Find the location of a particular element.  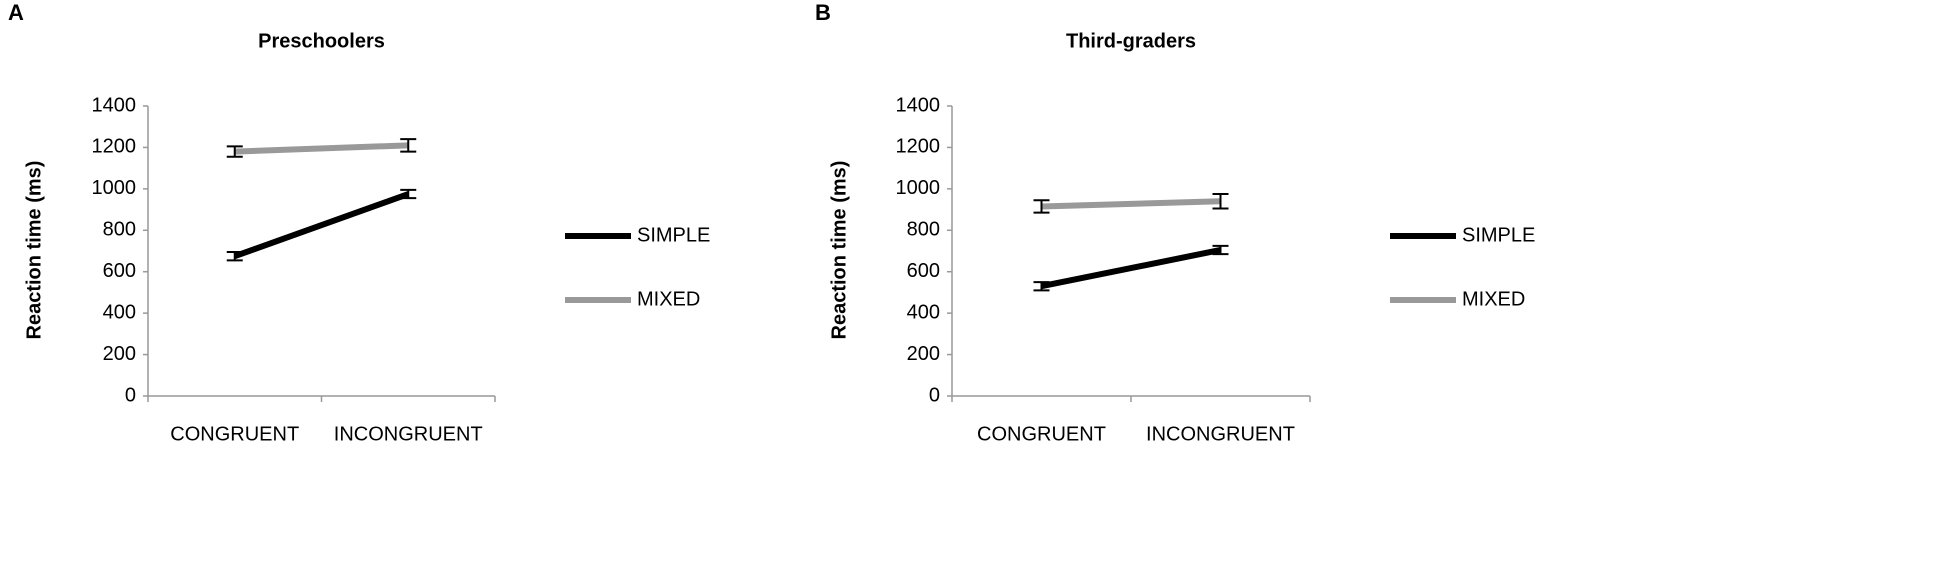

panel-label: B is located at coordinates (823, 12).